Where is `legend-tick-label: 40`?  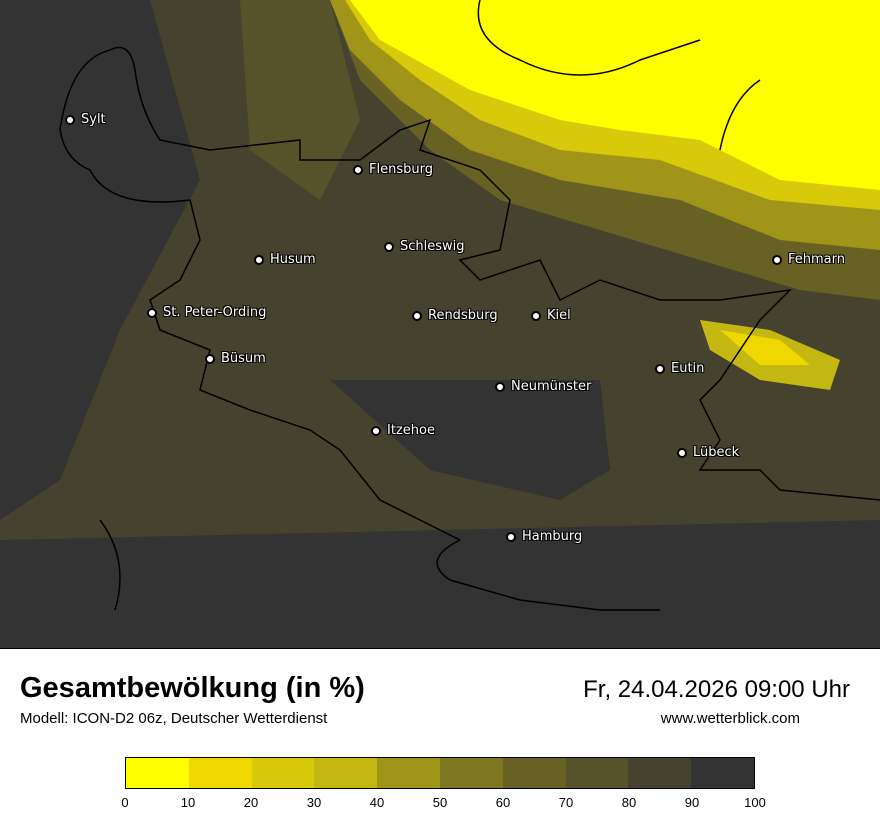 legend-tick-label: 40 is located at coordinates (377, 802).